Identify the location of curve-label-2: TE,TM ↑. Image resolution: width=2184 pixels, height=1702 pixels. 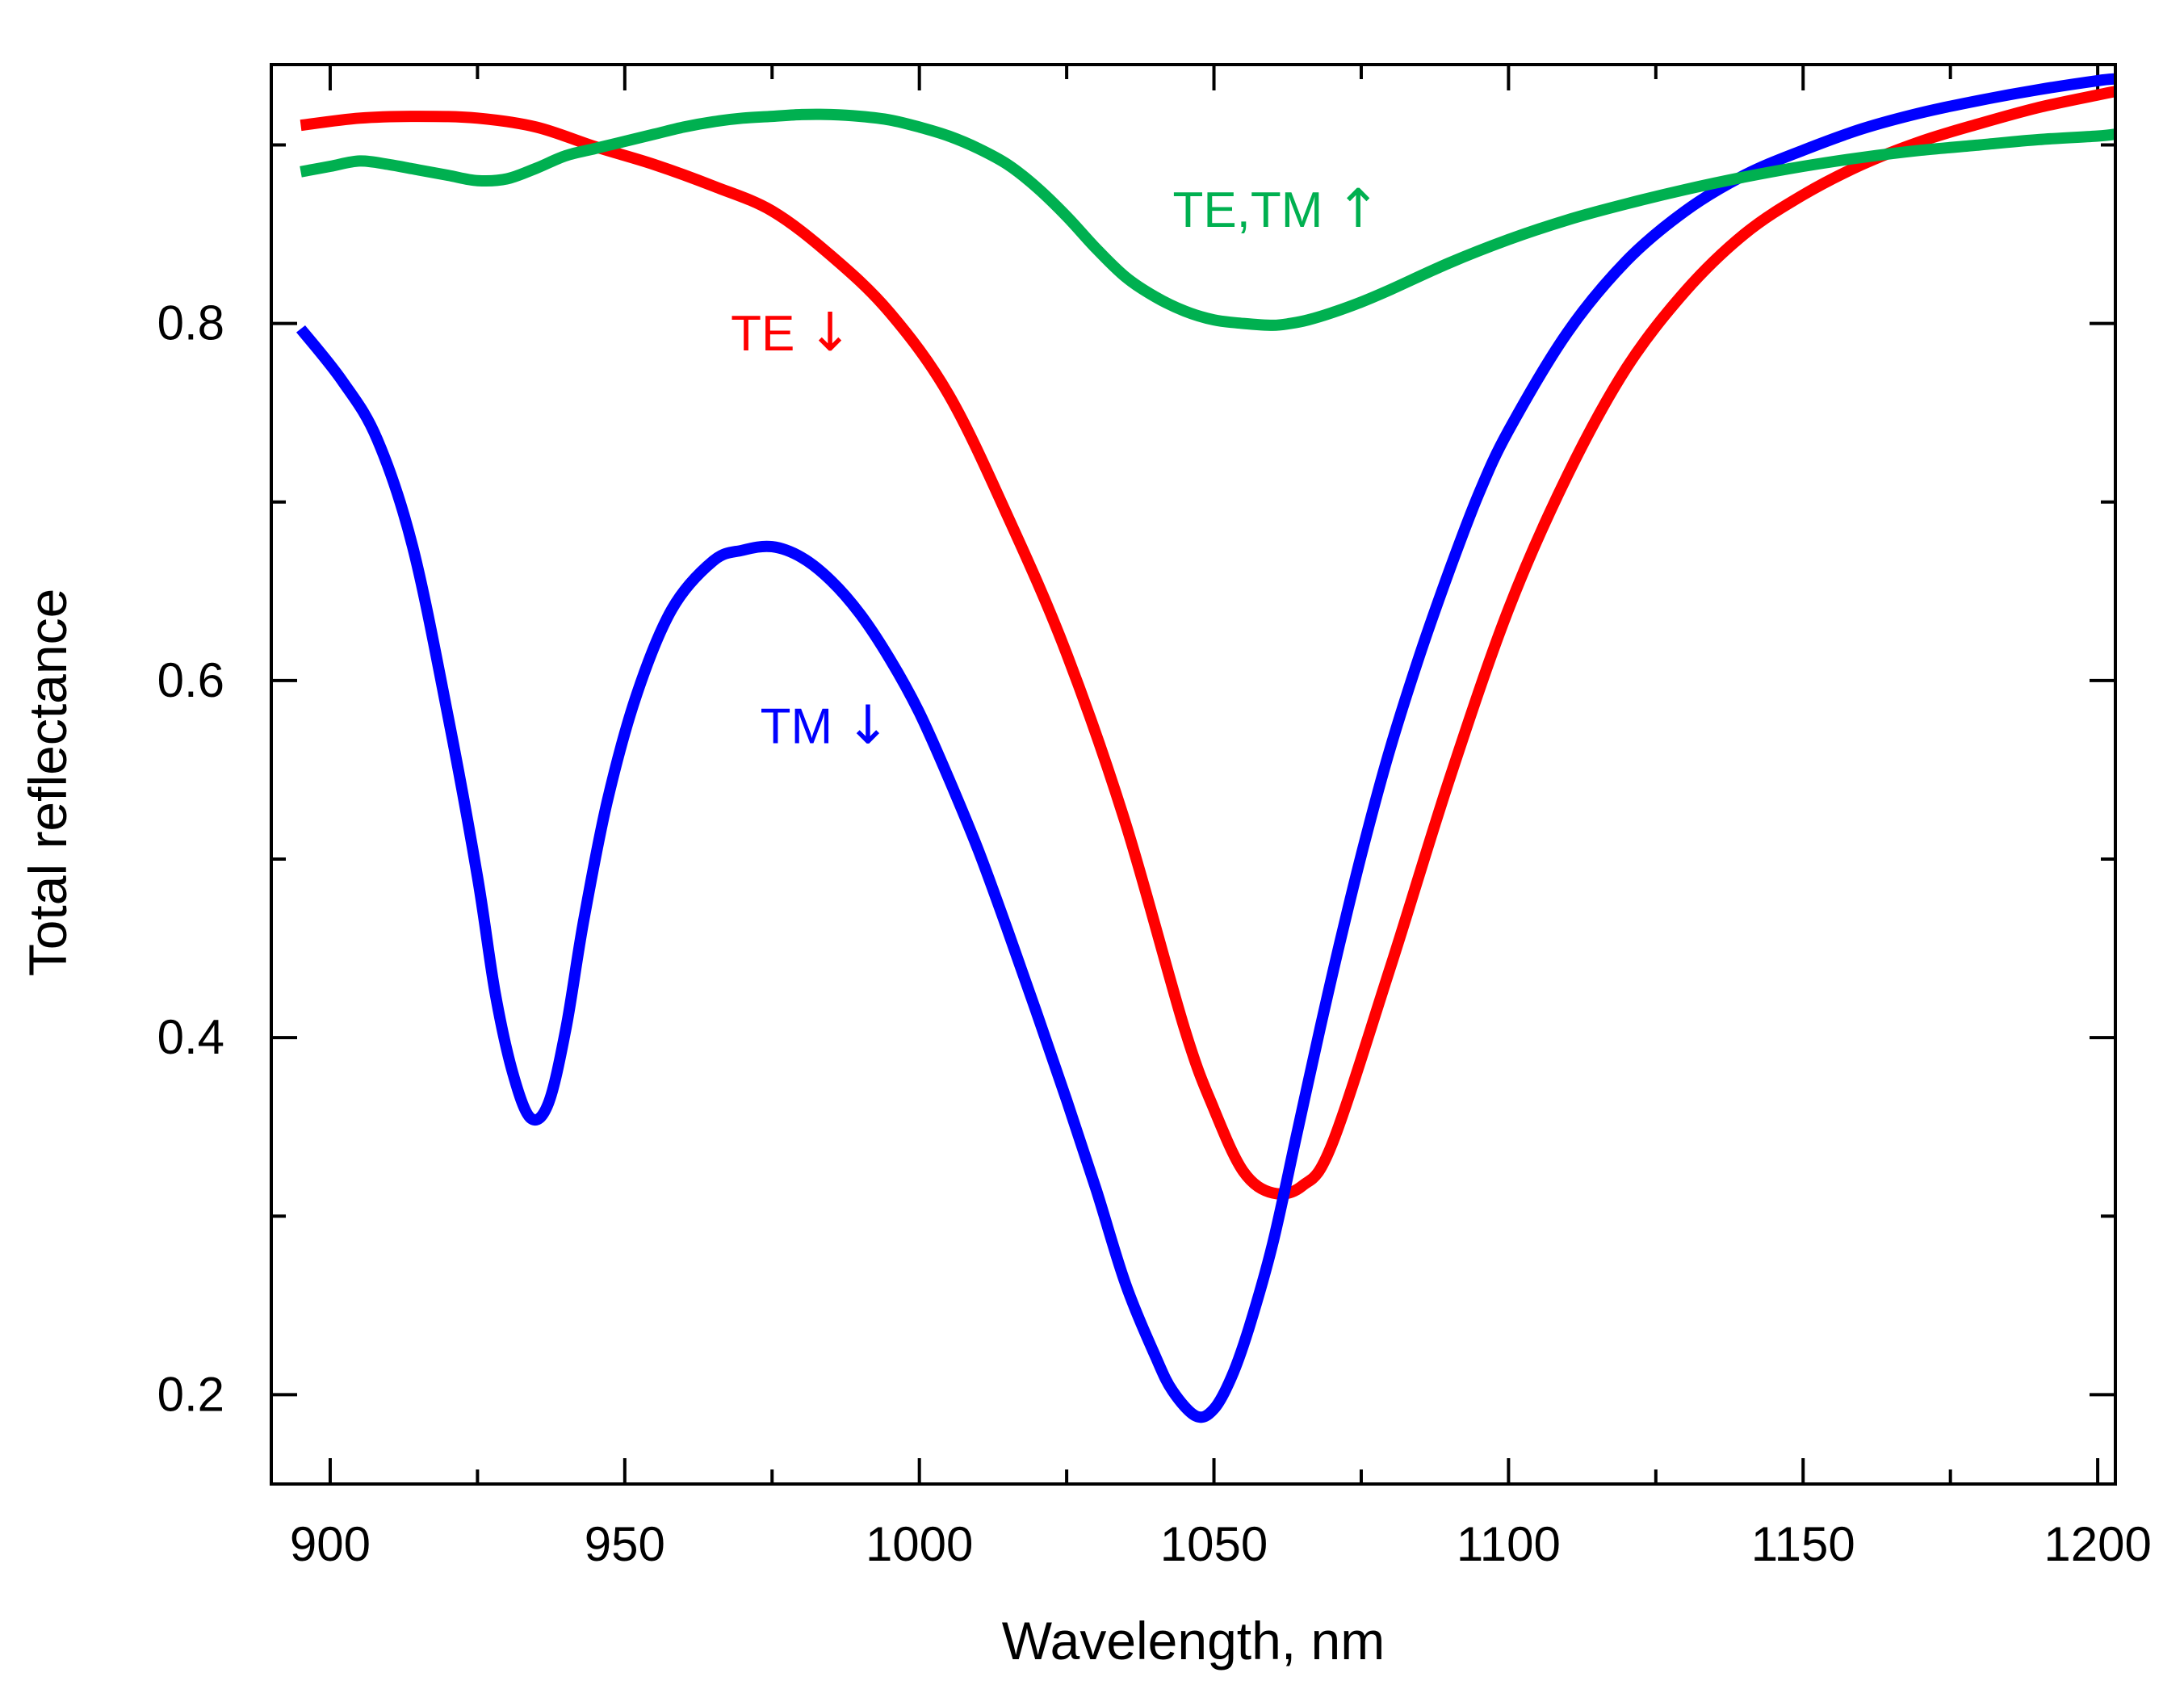
(1276, 209).